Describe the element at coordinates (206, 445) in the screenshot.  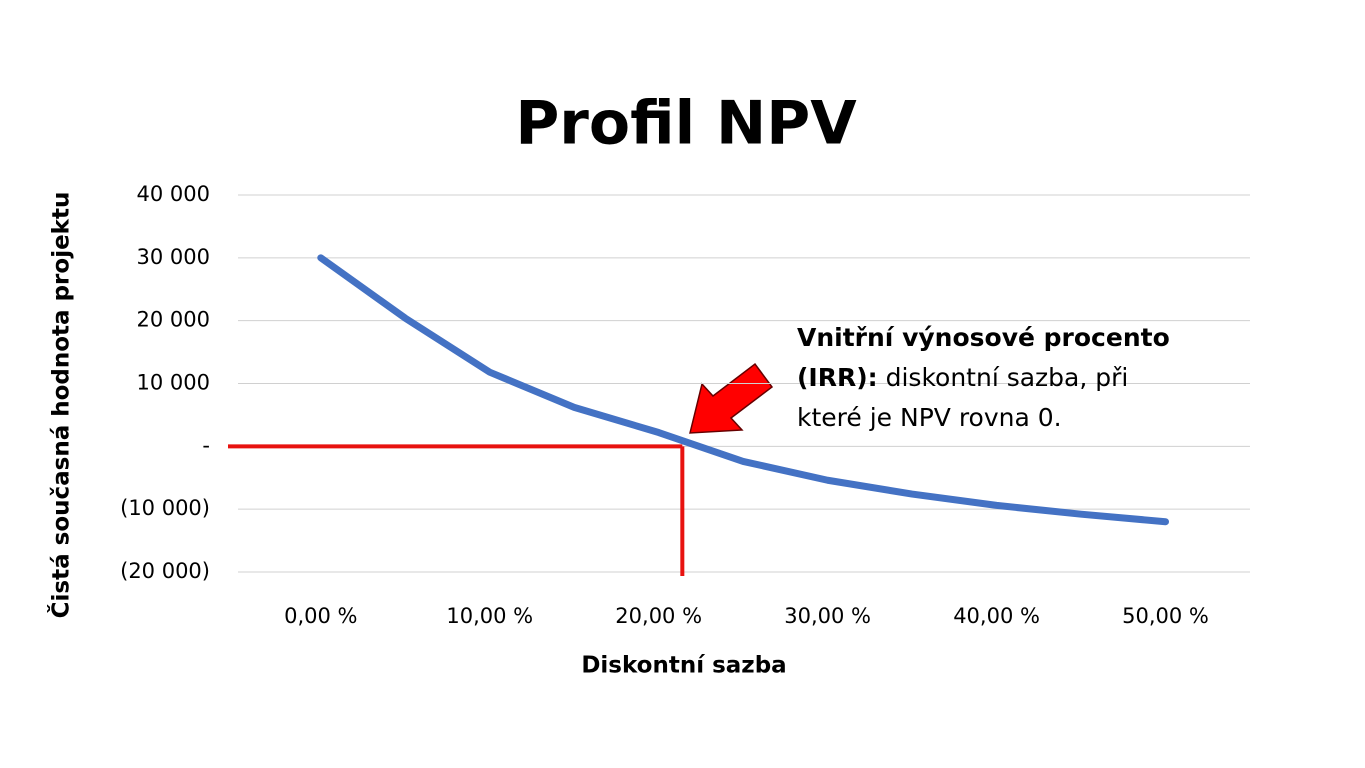
I see `y-tick-label: -` at that location.